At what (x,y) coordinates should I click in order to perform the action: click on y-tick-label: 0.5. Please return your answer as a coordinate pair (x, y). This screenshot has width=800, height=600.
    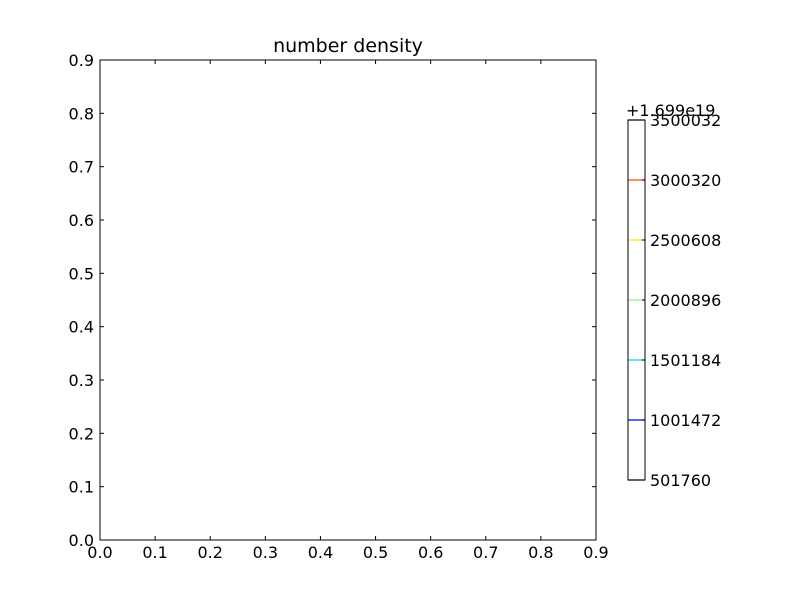
    Looking at the image, I should click on (81, 273).